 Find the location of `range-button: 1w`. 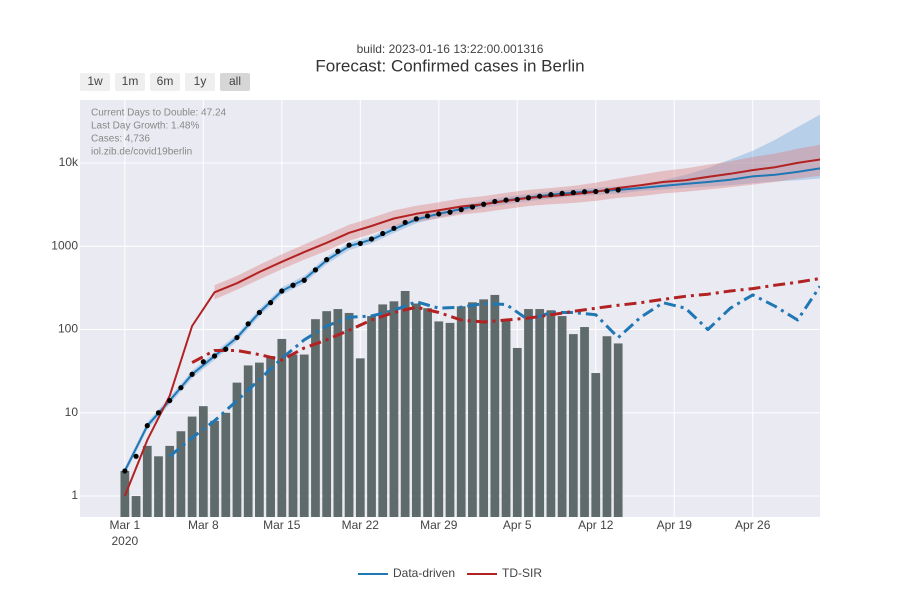

range-button: 1w is located at coordinates (95, 82).